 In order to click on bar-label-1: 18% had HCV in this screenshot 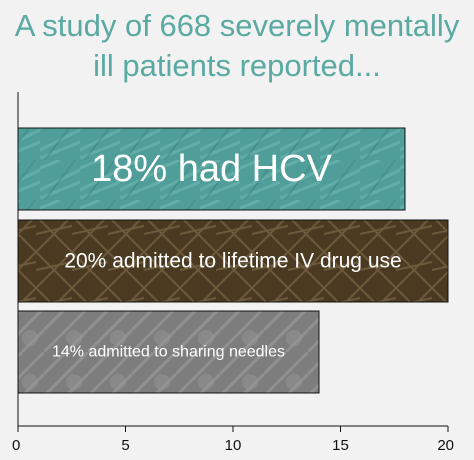, I will do `click(211, 169)`.